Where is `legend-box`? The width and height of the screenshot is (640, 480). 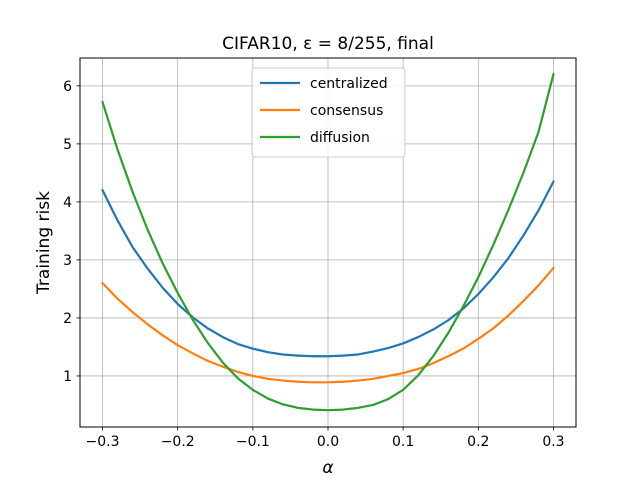 legend-box is located at coordinates (328, 112).